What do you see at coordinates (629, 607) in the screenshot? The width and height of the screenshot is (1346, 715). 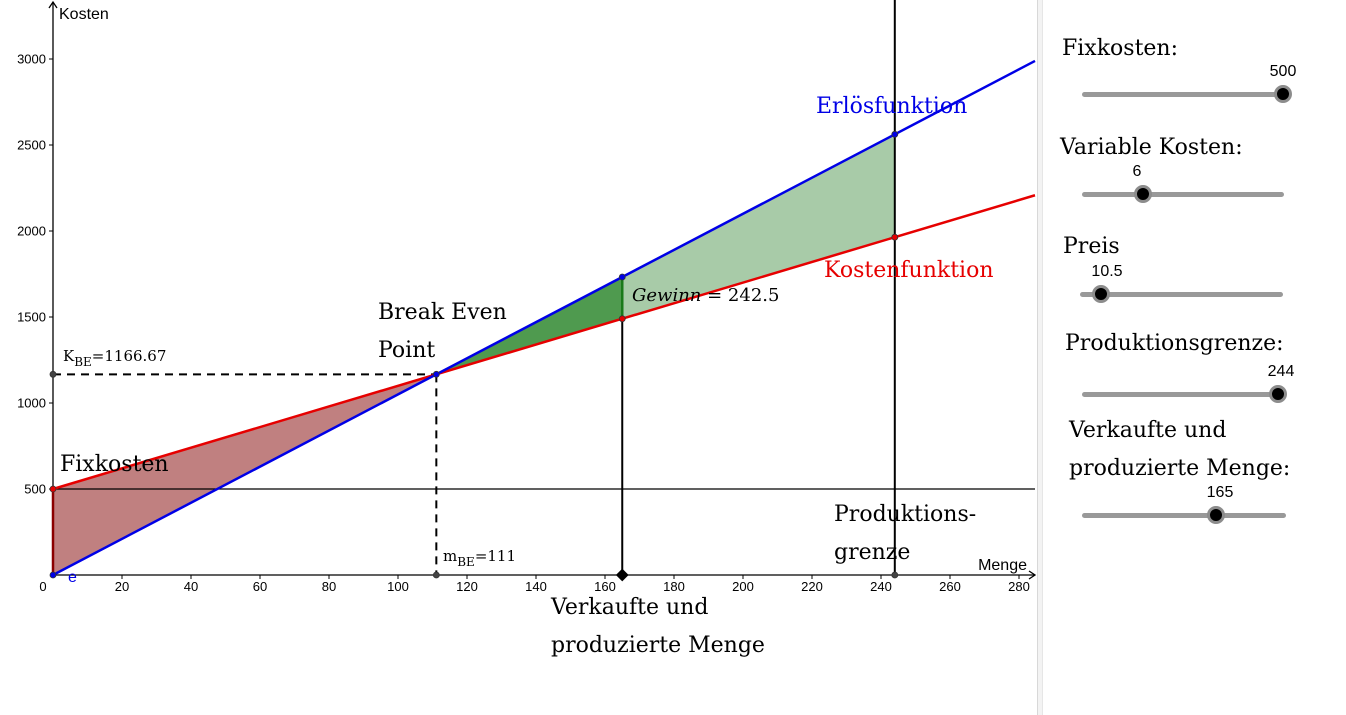 I see `quantity-label-line1: Verkaufte und` at bounding box center [629, 607].